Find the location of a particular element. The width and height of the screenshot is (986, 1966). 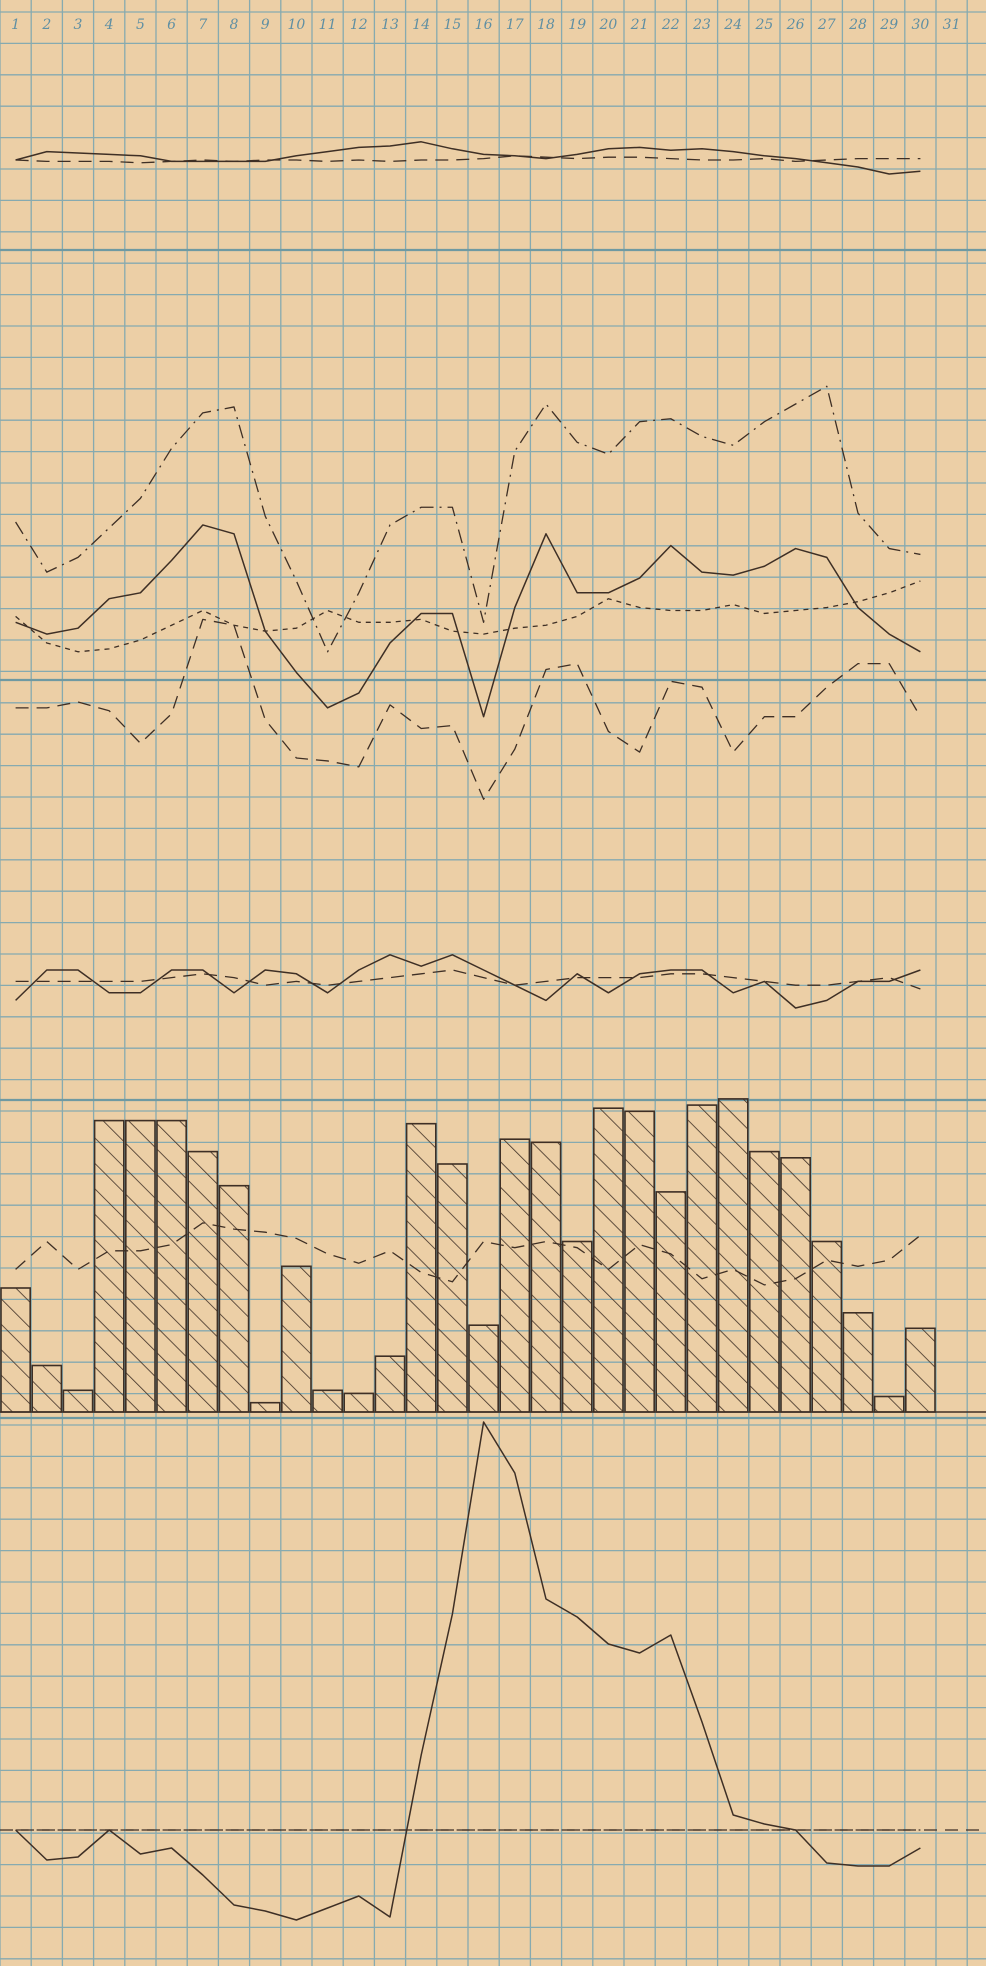

day-label: 10 is located at coordinates (296, 25).